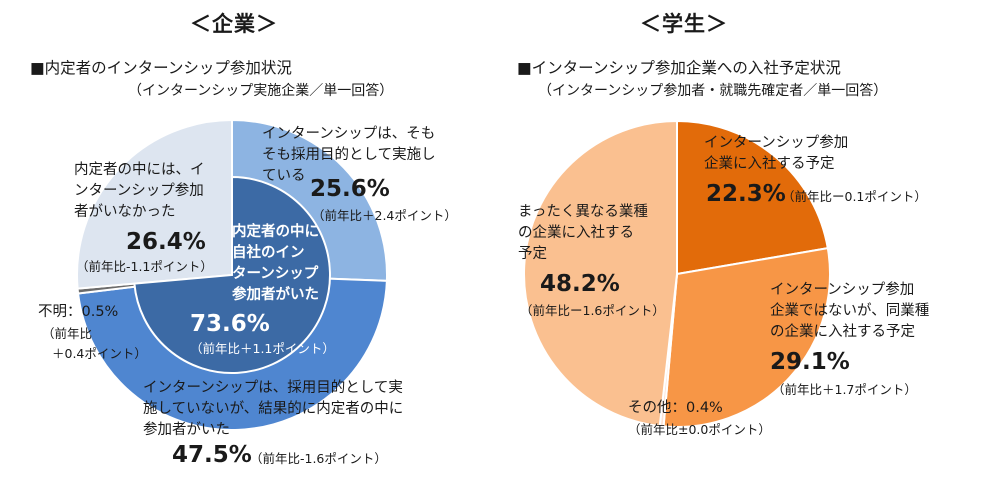  Describe the element at coordinates (94, 343) in the screenshot. I see `company-seg-d-change: （前年比 ＋0.4ポイント）` at that location.